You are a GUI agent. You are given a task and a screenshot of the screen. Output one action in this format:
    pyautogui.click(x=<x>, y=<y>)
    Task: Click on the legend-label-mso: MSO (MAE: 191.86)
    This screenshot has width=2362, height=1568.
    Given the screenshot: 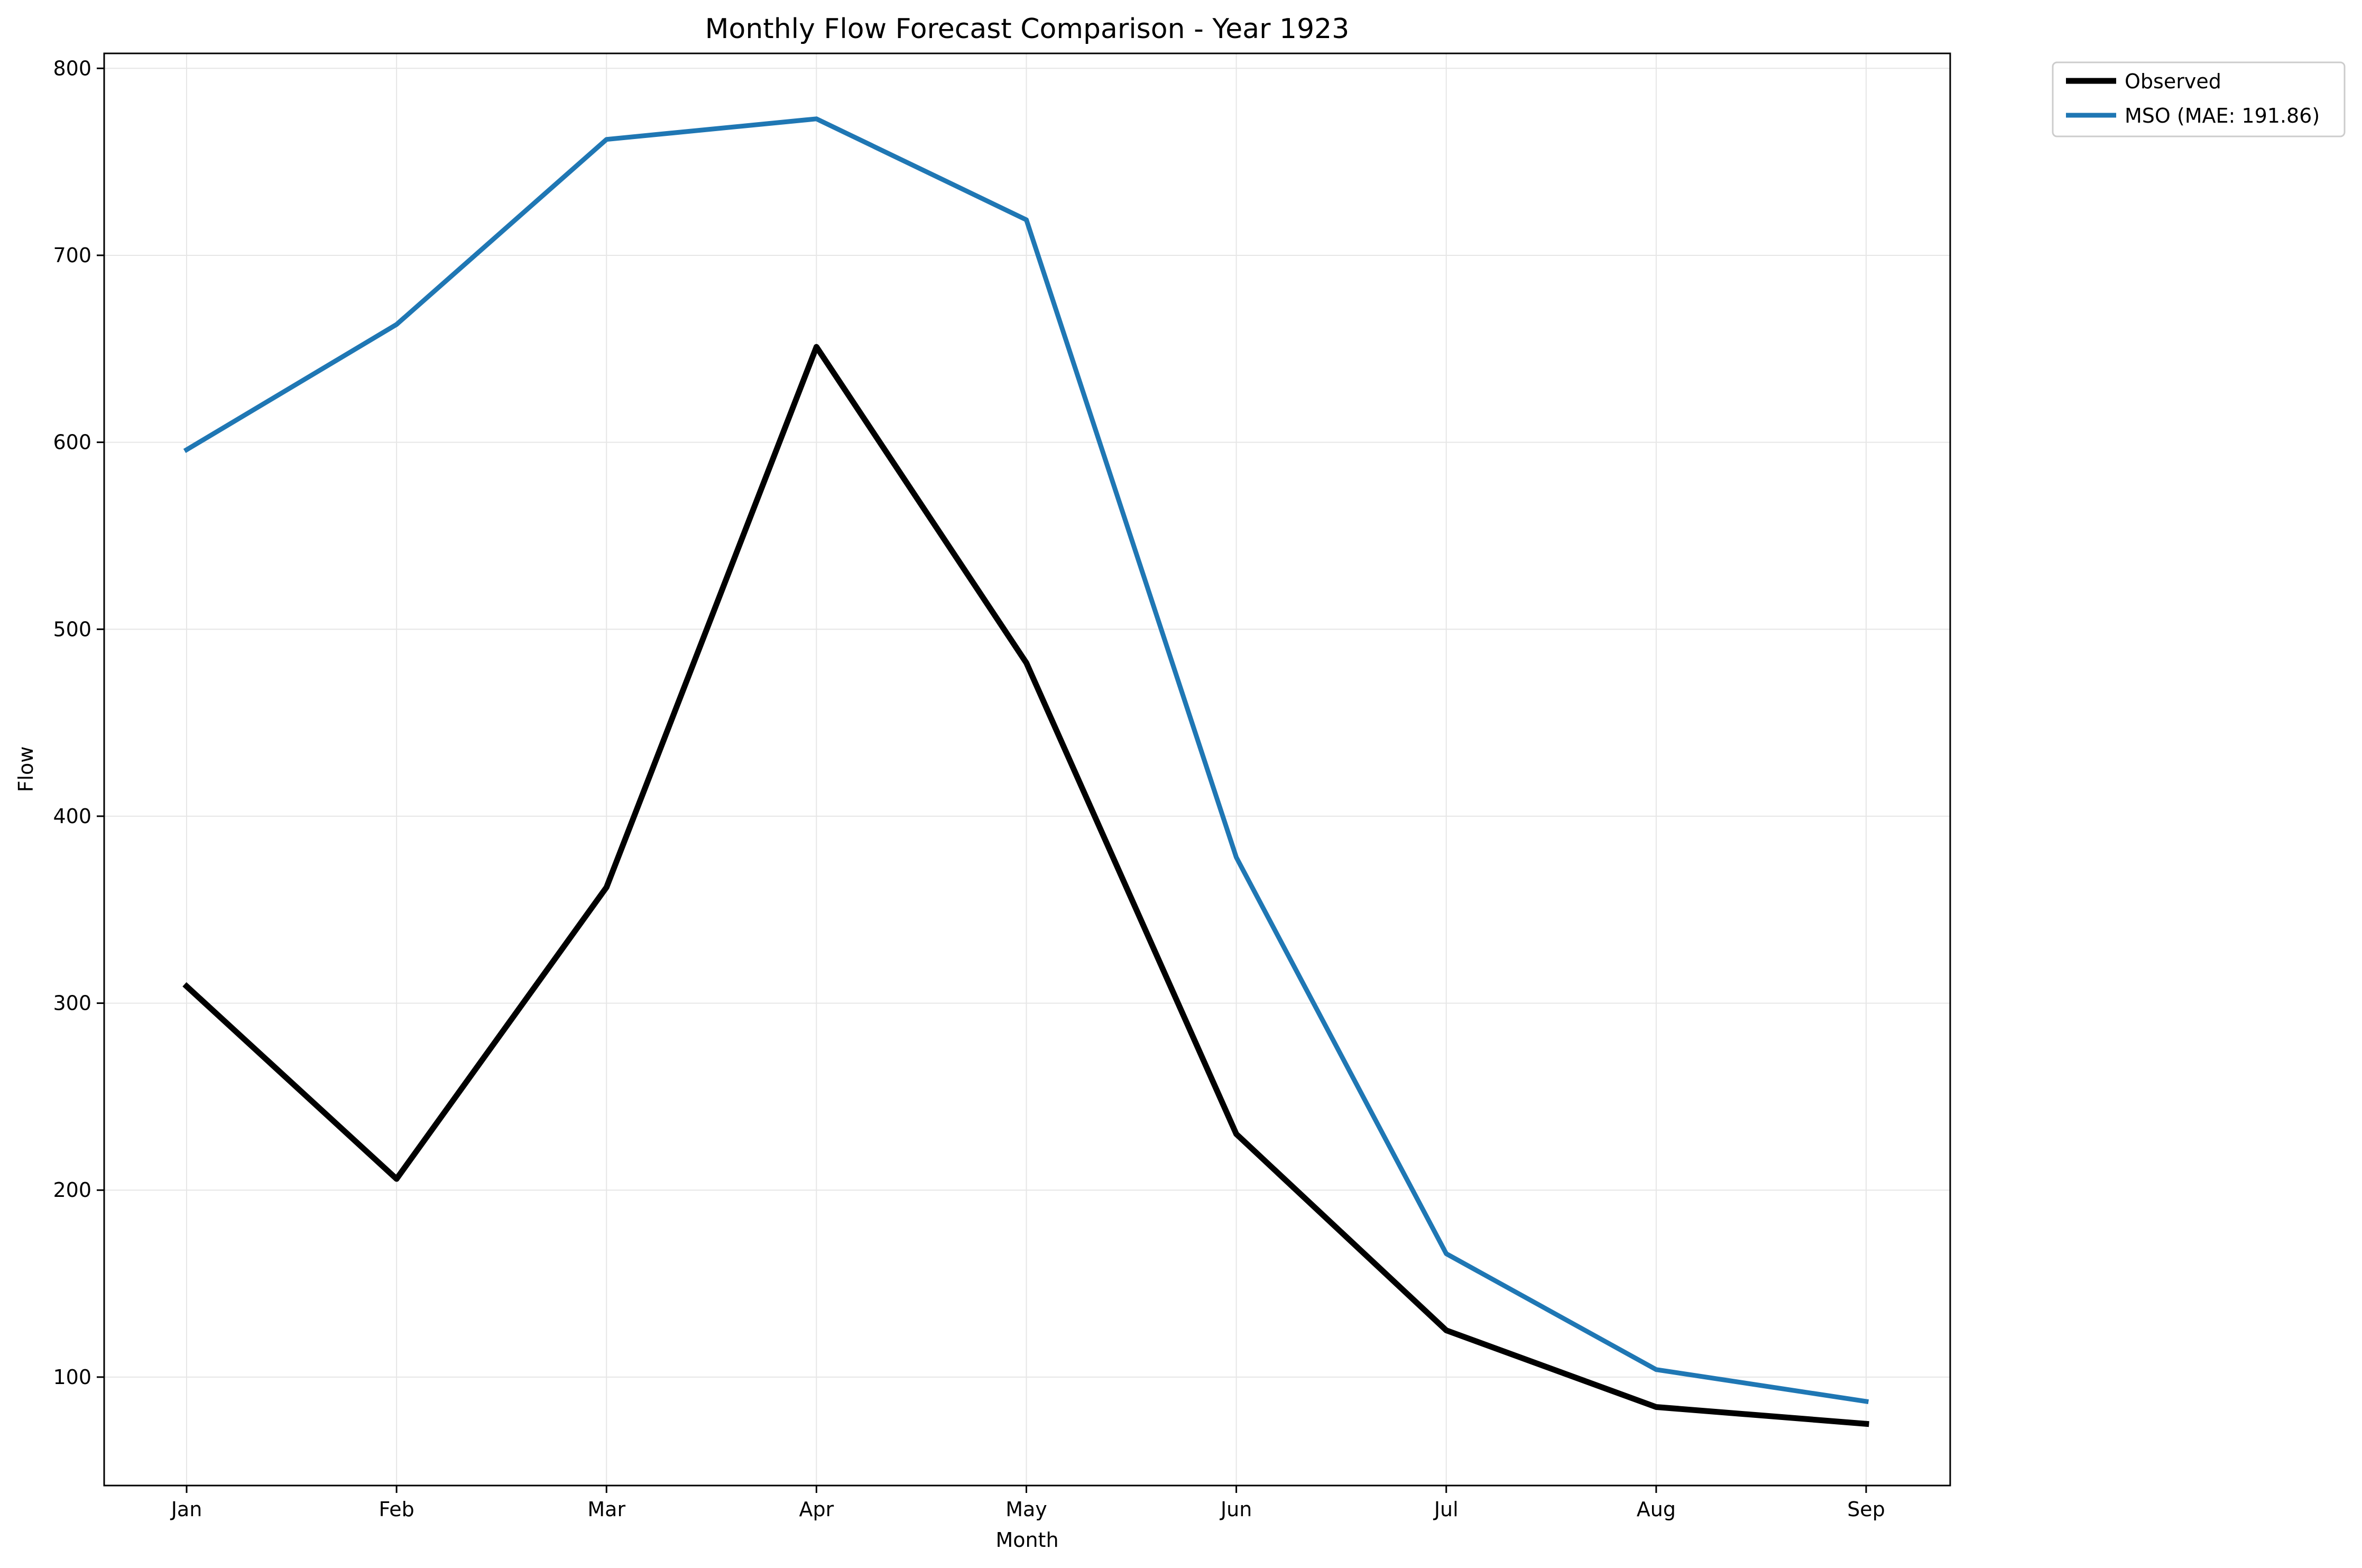 What is the action you would take?
    pyautogui.click(x=2223, y=115)
    